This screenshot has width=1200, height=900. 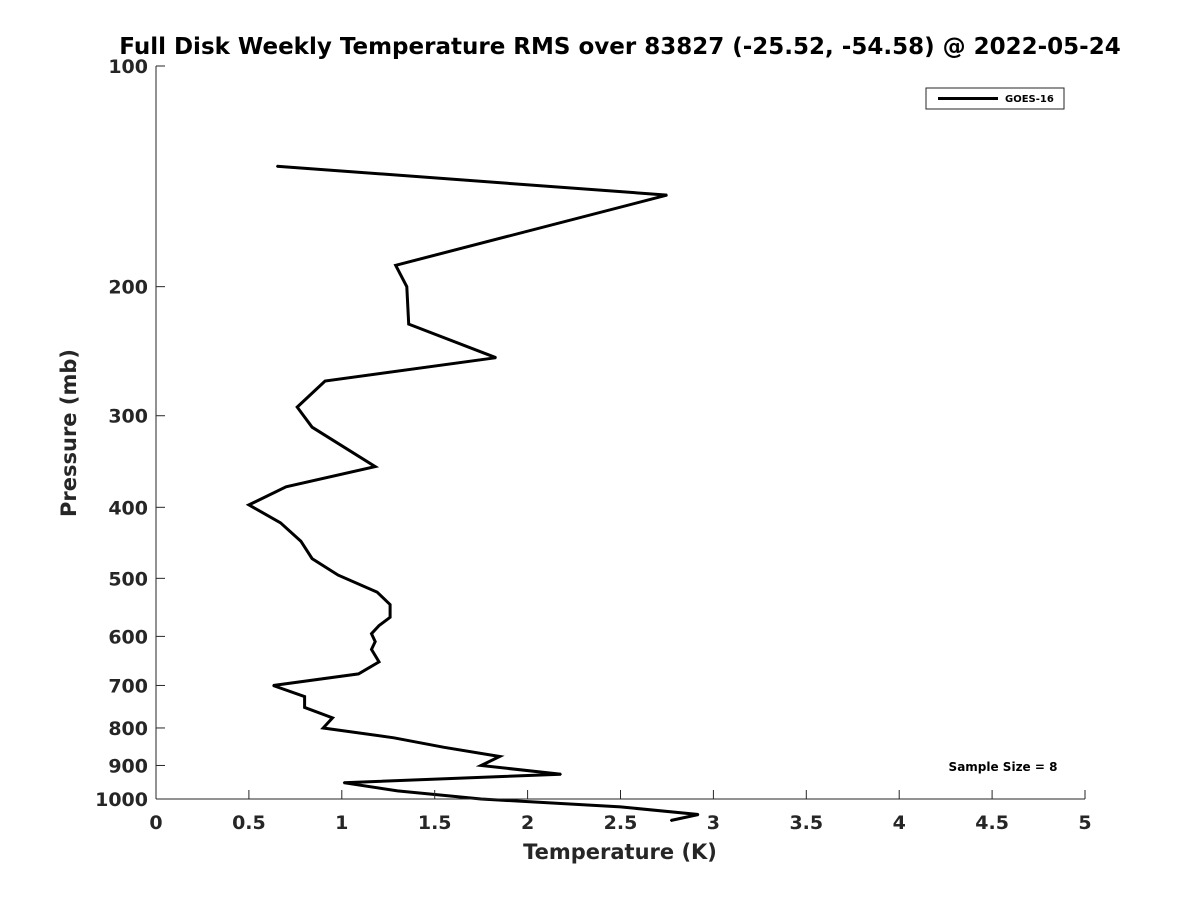 I want to click on y-tick-label: 600, so click(x=128, y=637).